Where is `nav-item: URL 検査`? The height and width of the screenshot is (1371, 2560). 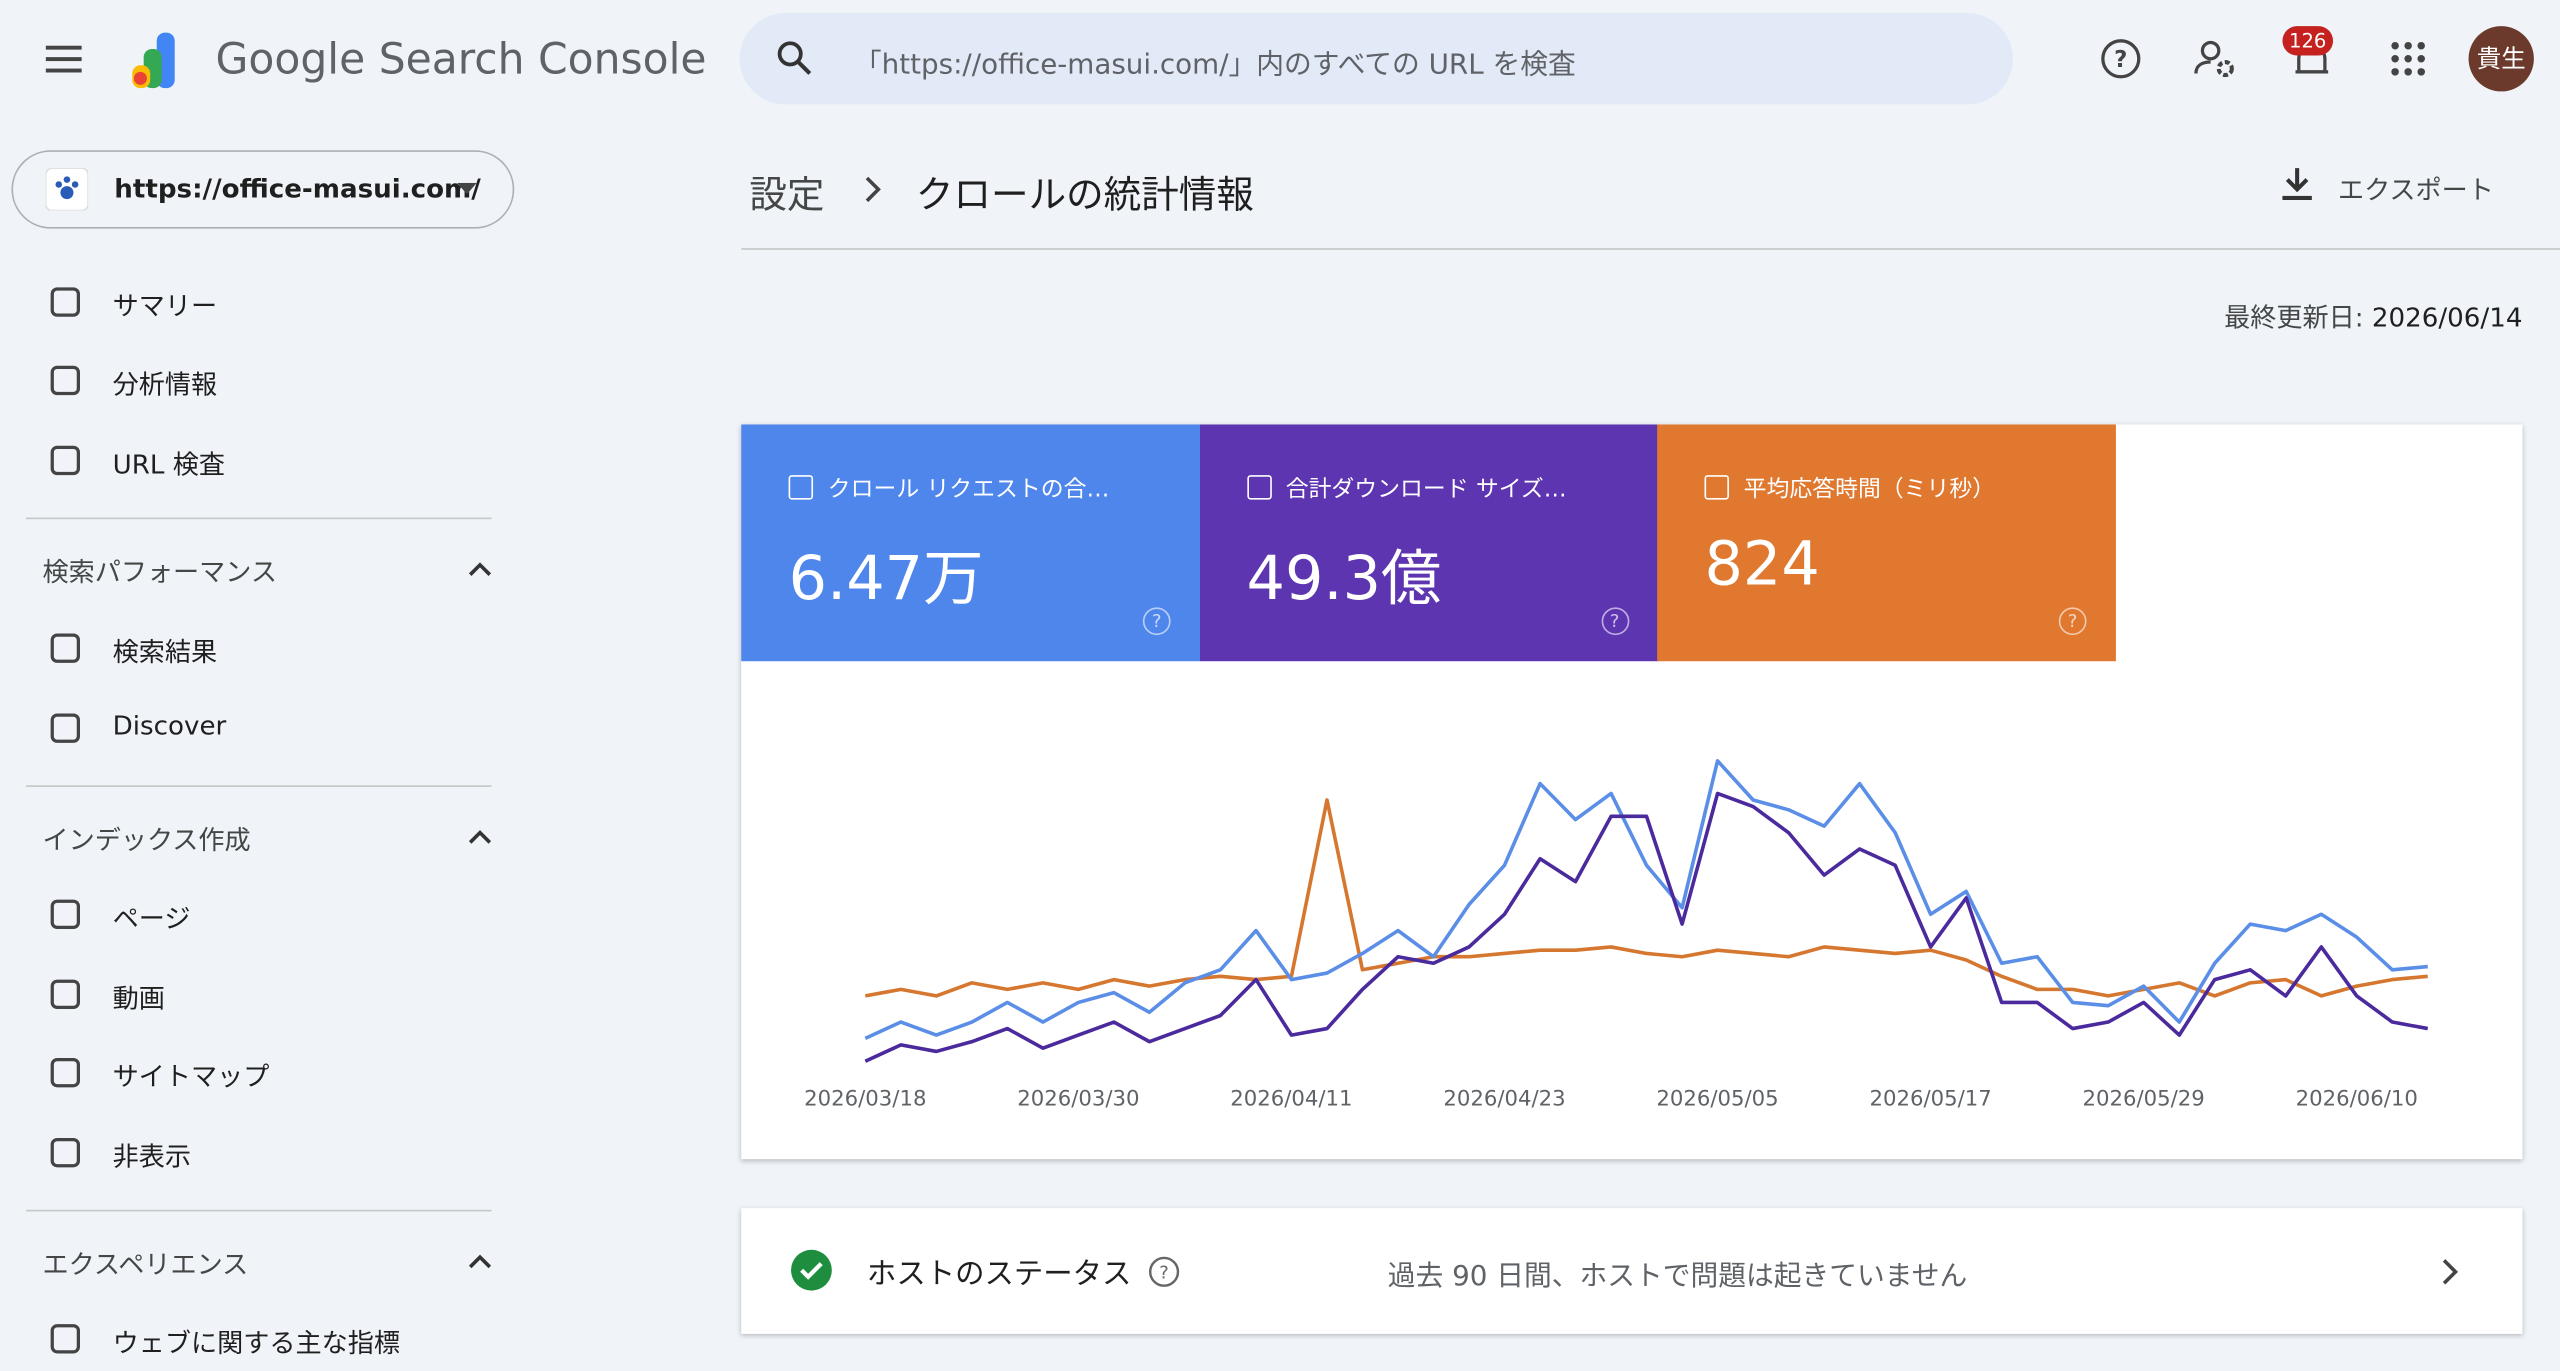
nav-item: URL 検査 is located at coordinates (169, 464).